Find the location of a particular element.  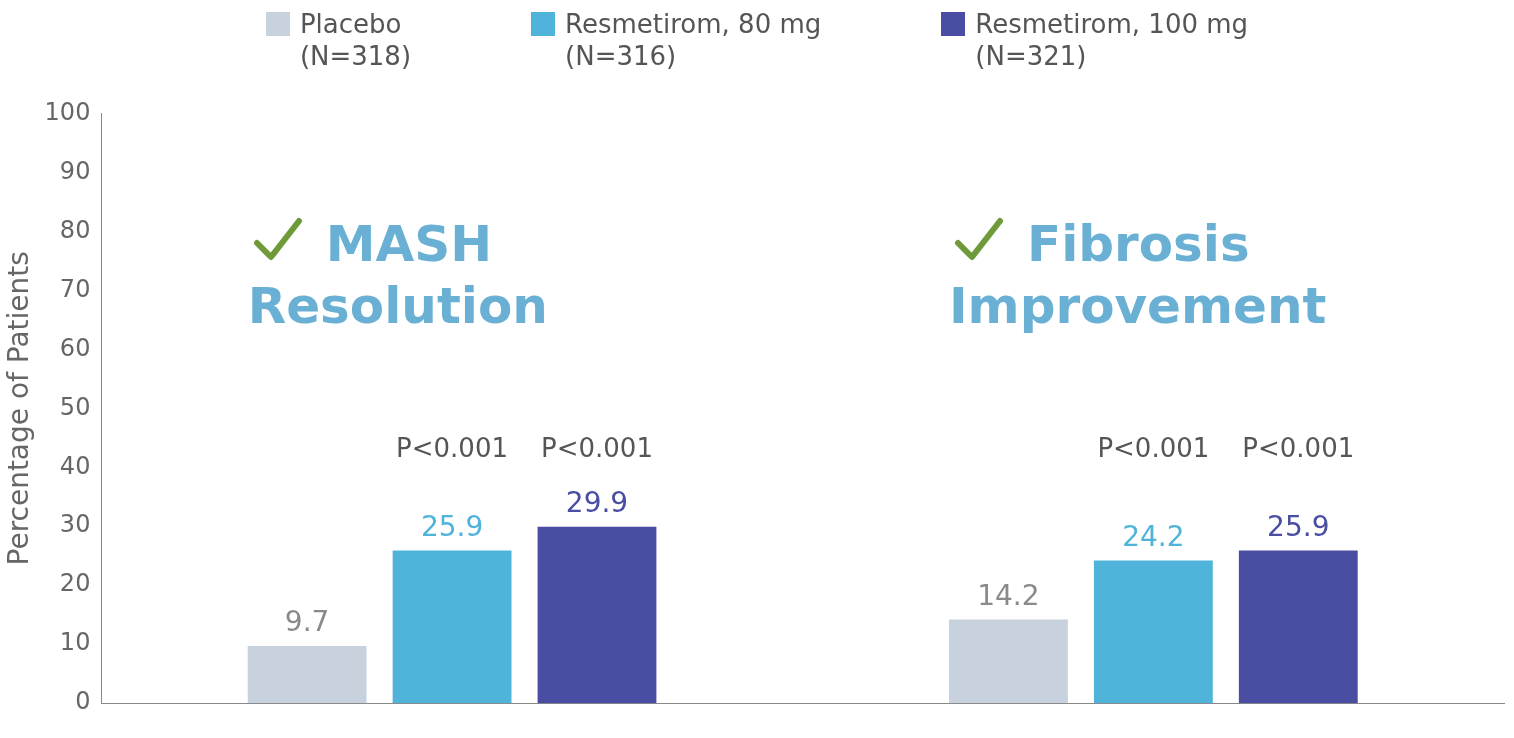

legend-label: Resmetirom, 80 mg (N=316) is located at coordinates (693, 40).